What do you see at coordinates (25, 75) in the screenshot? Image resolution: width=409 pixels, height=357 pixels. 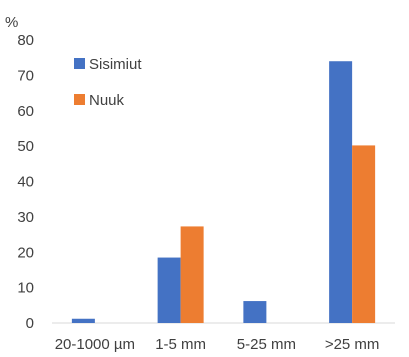 I see `y-tick-label: 70` at bounding box center [25, 75].